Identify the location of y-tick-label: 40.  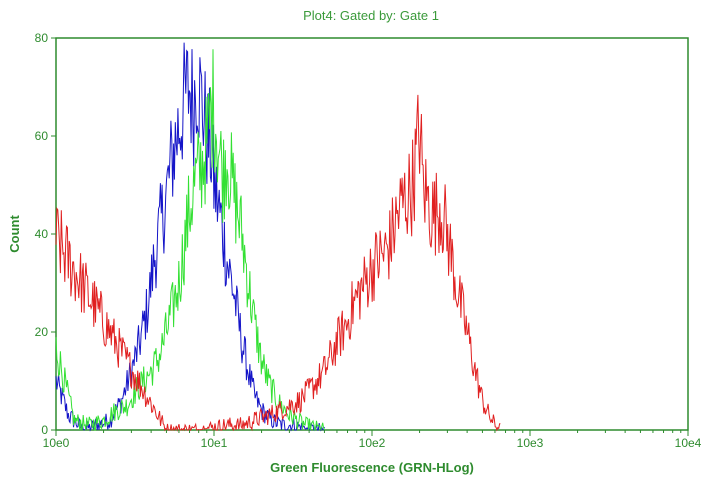
(42, 234).